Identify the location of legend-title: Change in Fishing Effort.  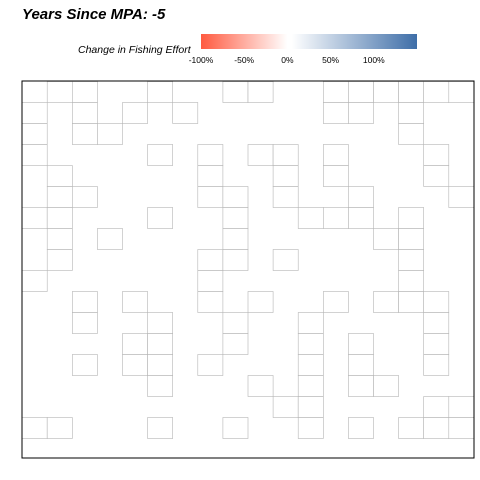
(134, 50).